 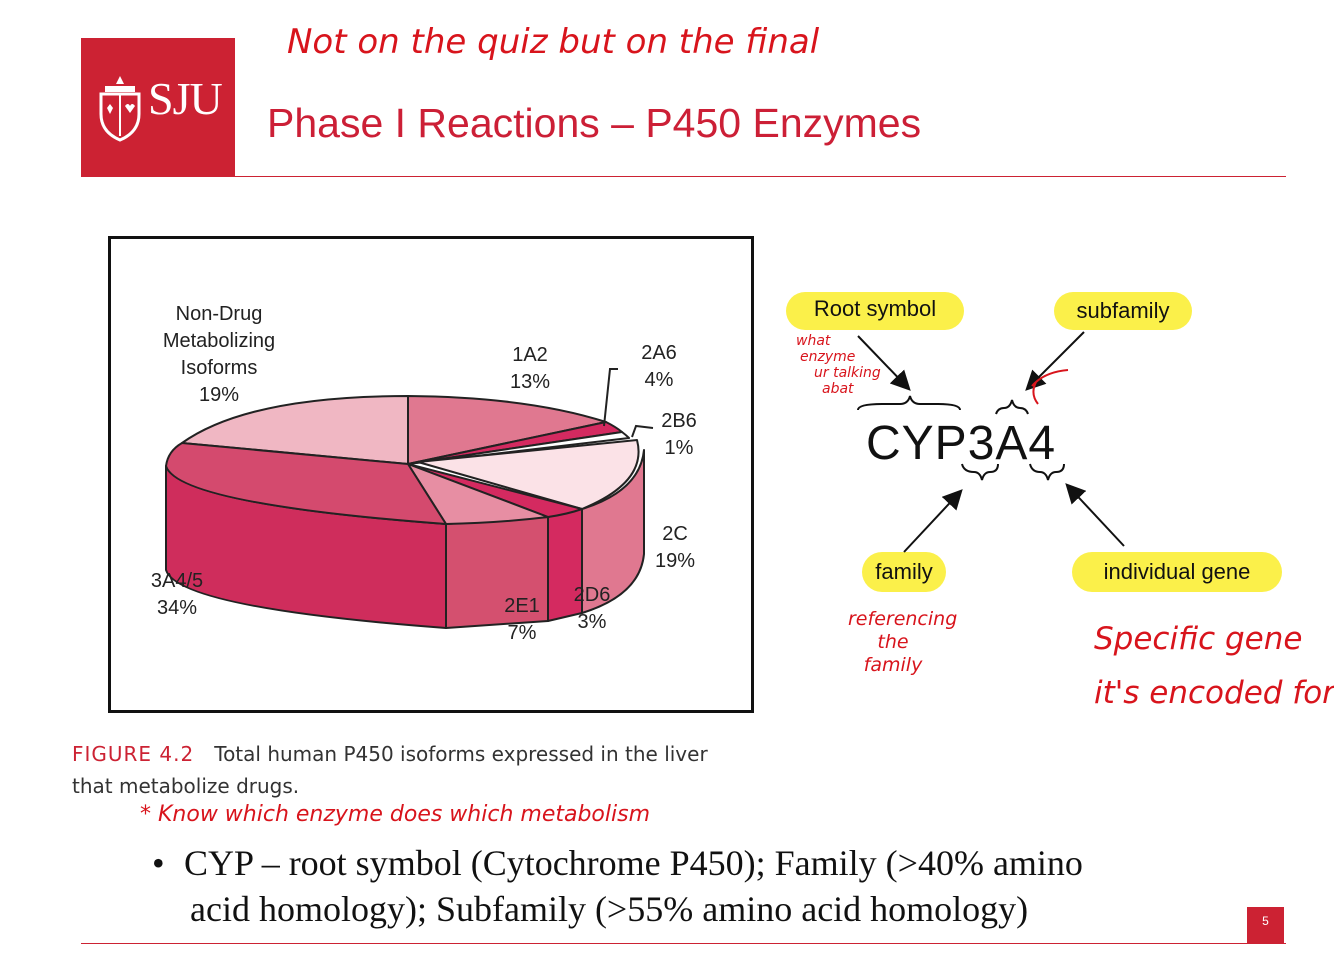 What do you see at coordinates (177, 594) in the screenshot?
I see `pie-label-3a4: 3A4/5 34%` at bounding box center [177, 594].